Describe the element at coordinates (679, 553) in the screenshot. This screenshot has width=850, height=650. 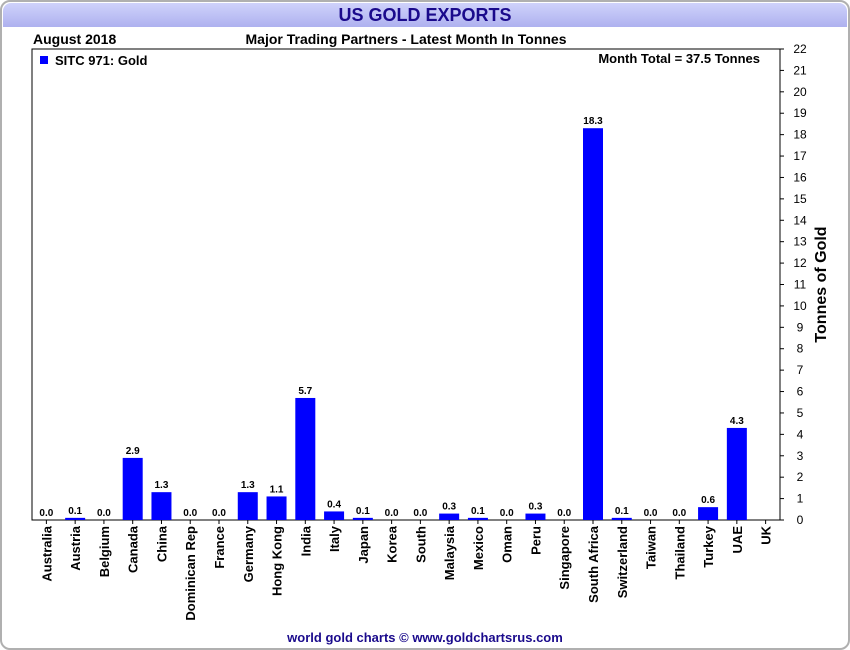
I see `x-tick-label: Thailand` at that location.